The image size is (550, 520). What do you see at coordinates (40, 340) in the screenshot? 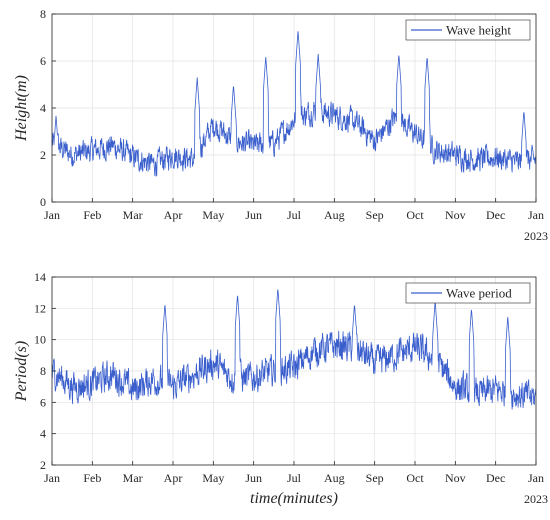
I see `y-tick-label: 10` at bounding box center [40, 340].